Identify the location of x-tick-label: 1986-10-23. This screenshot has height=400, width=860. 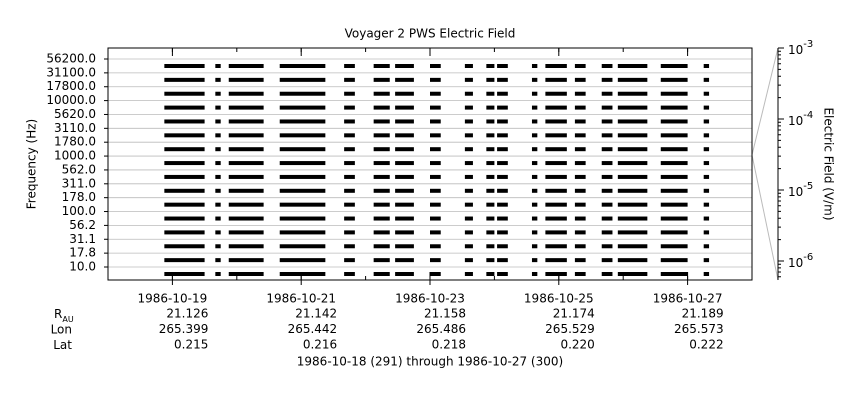
(430, 299).